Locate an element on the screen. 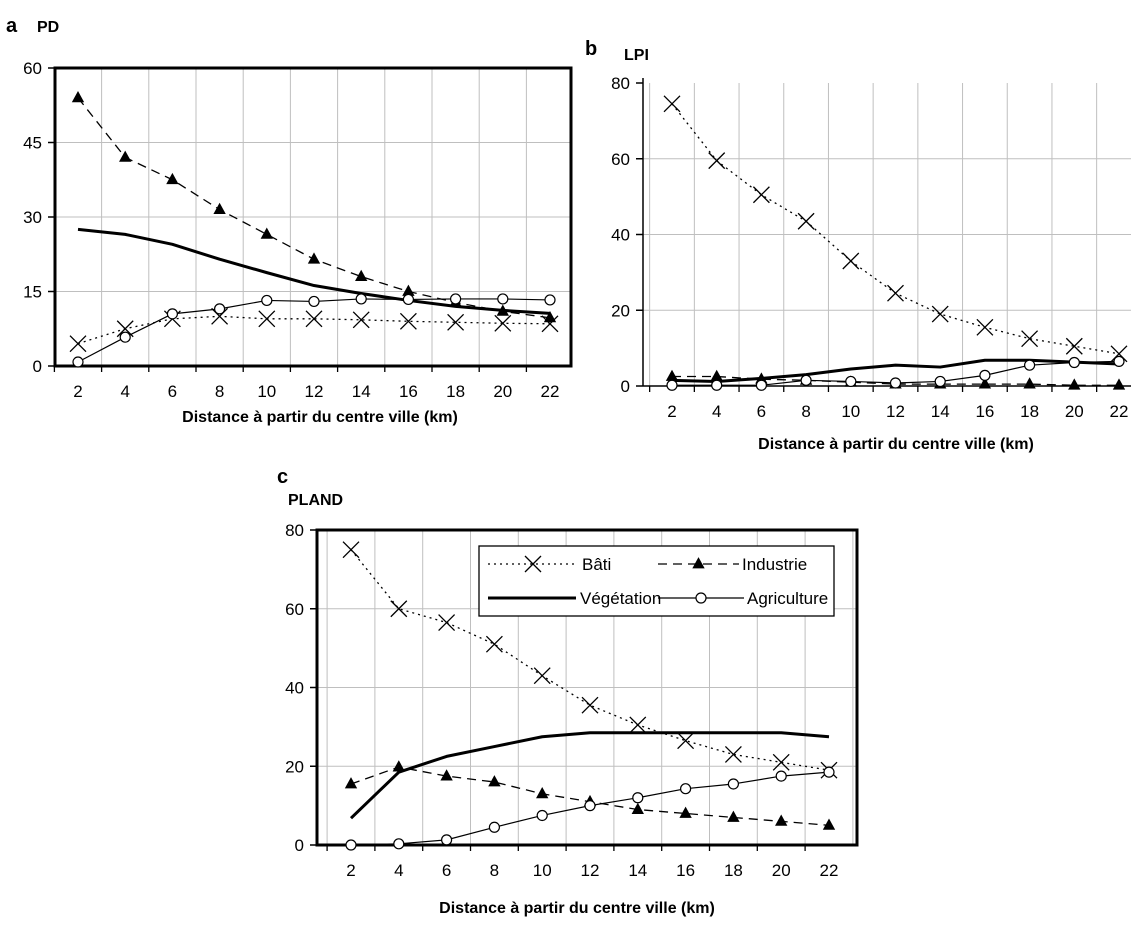  legend-label: Végétation is located at coordinates (620, 598).